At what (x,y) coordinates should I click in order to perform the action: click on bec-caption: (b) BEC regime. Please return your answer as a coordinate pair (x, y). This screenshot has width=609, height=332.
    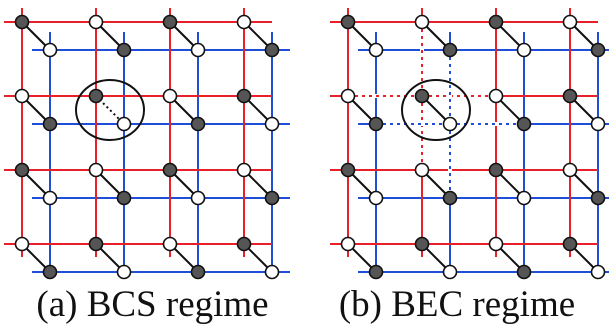
    Looking at the image, I should click on (457, 304).